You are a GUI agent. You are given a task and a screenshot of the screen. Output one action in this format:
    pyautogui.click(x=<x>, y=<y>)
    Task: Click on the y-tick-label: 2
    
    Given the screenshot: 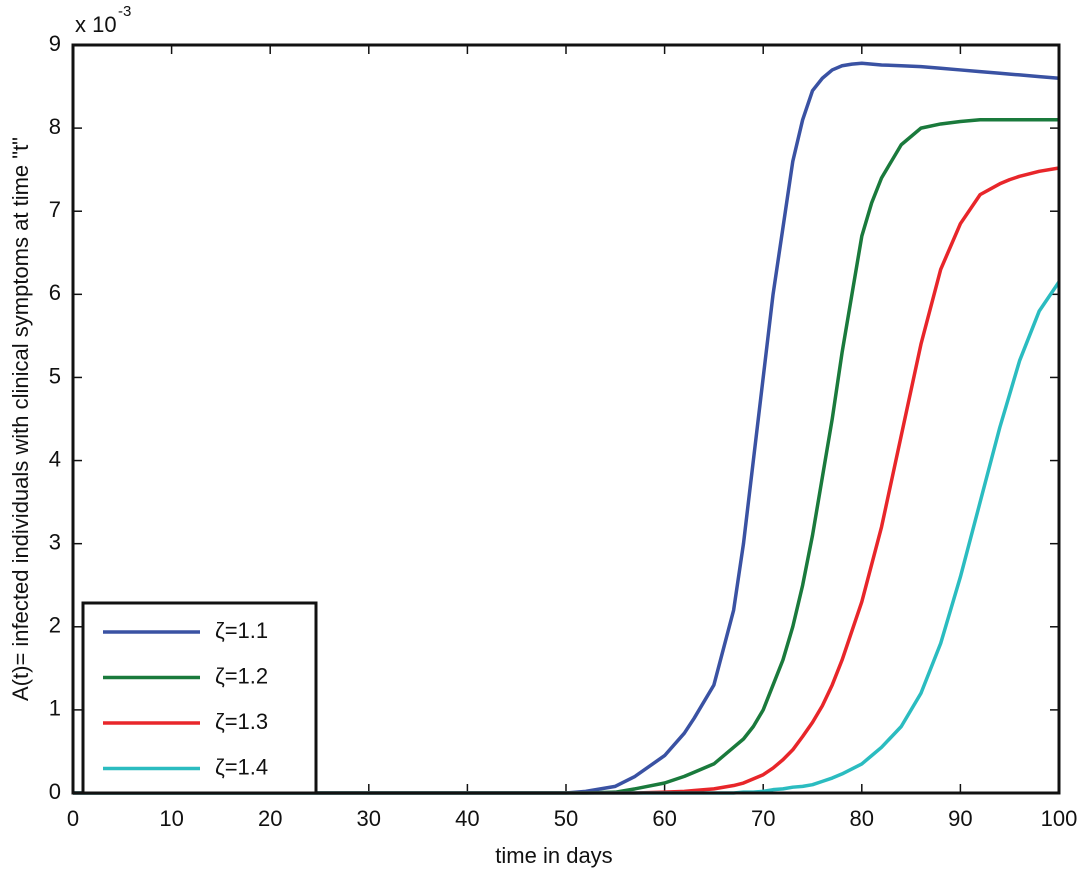 What is the action you would take?
    pyautogui.click(x=55, y=625)
    